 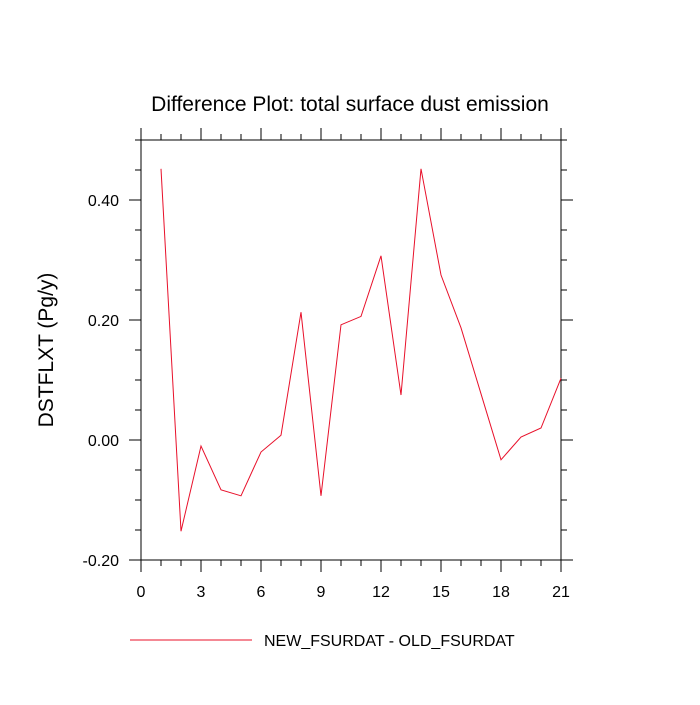 What do you see at coordinates (46, 350) in the screenshot?
I see `y-axis-title: DSTFLXT (Pg/y)` at bounding box center [46, 350].